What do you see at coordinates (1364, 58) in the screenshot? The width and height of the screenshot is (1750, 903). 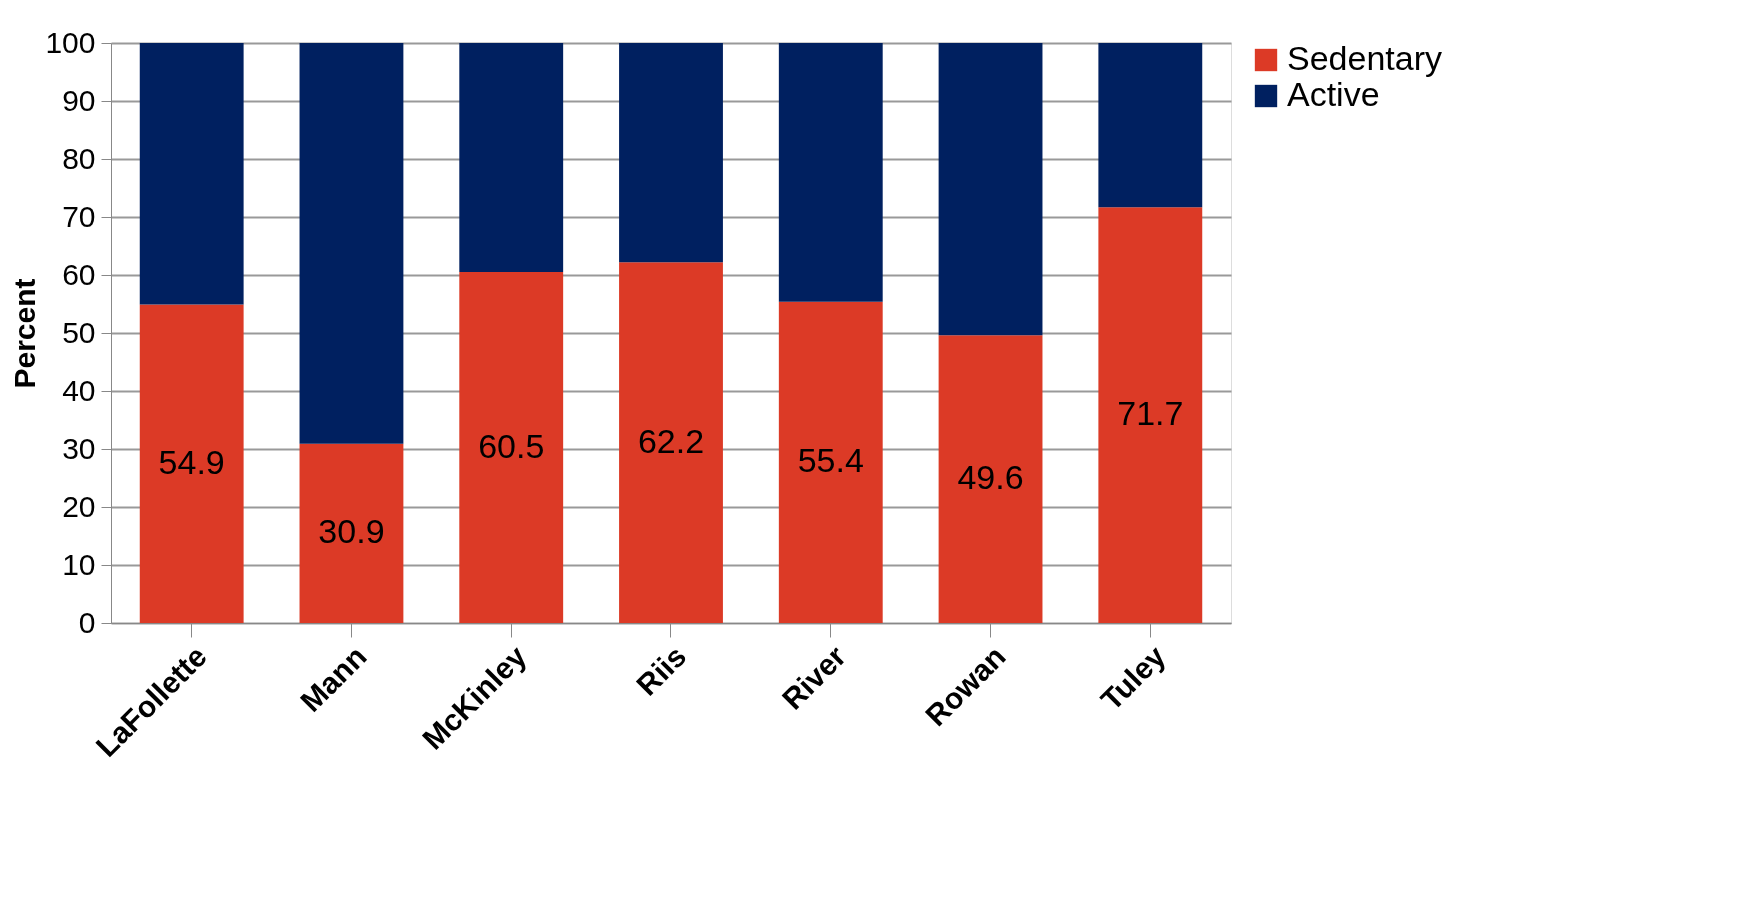 I see `legend-label: Sedentary` at bounding box center [1364, 58].